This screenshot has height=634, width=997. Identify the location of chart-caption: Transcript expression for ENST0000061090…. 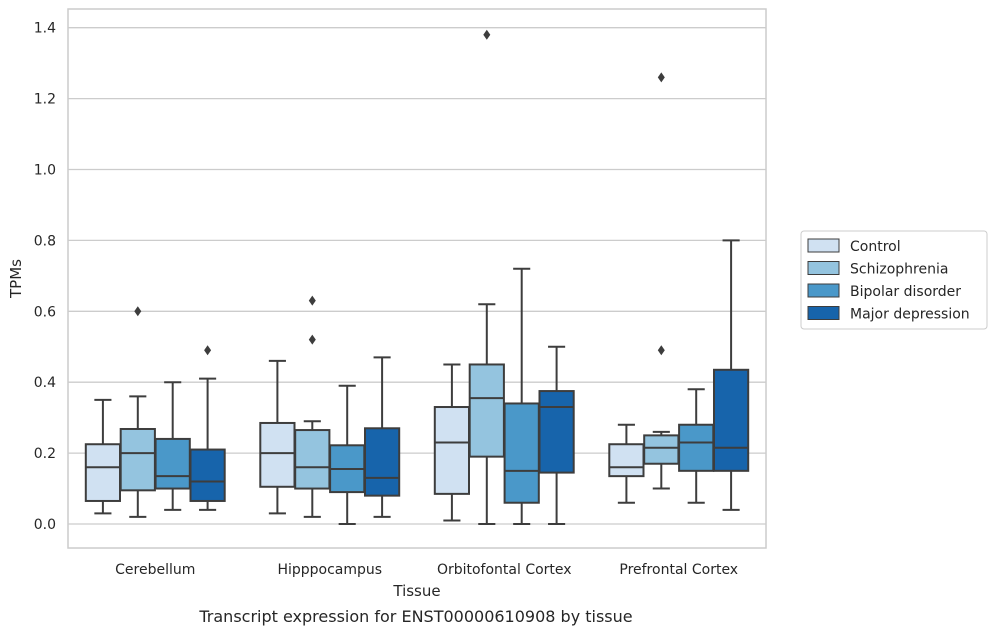
(415, 616).